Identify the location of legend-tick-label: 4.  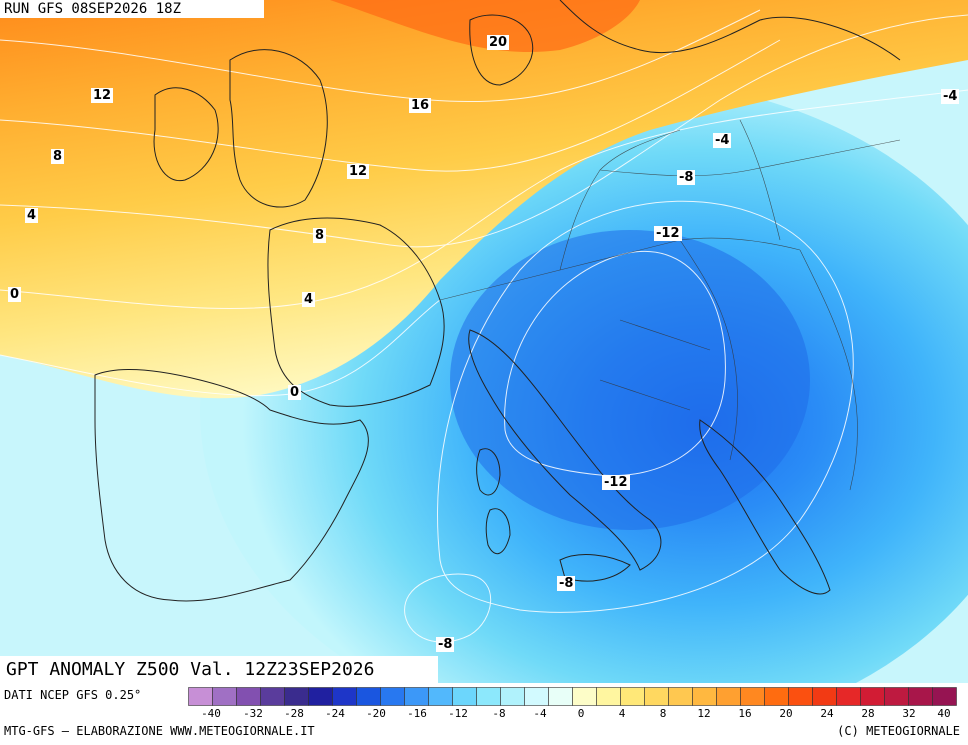
(622, 713).